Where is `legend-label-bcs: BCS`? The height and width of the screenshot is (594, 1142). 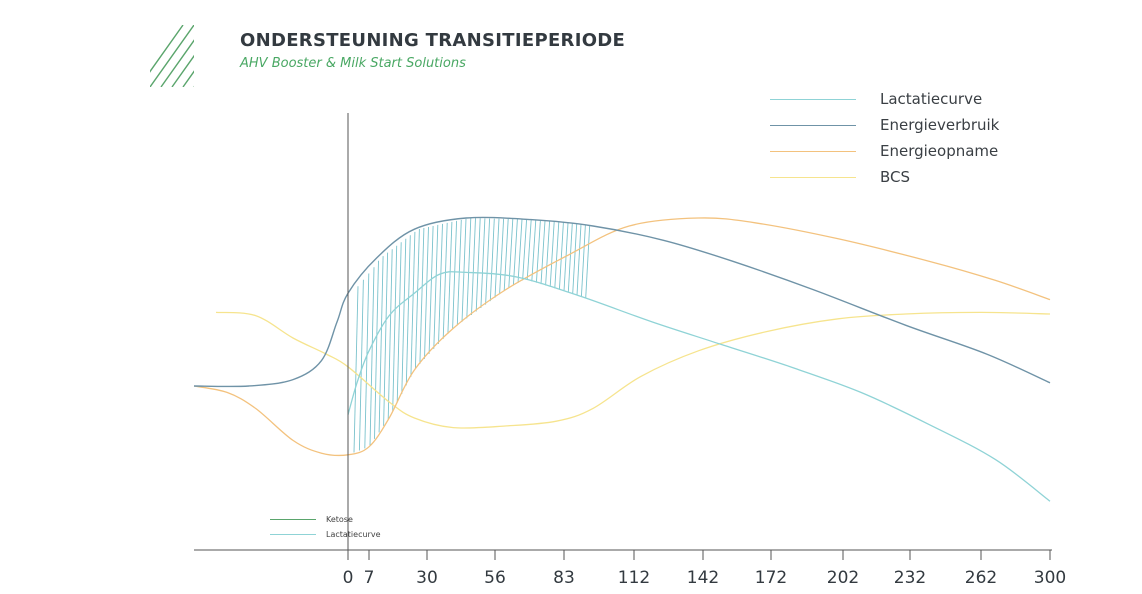 legend-label-bcs: BCS is located at coordinates (895, 177).